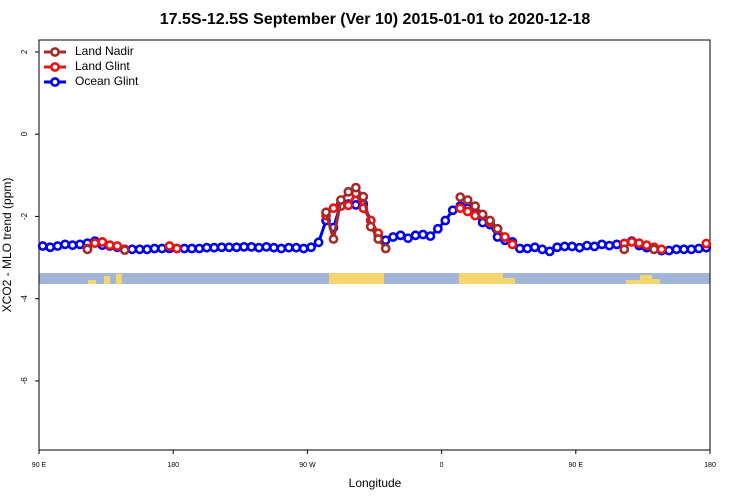  I want to click on y-tick-label: -4, so click(24, 299).